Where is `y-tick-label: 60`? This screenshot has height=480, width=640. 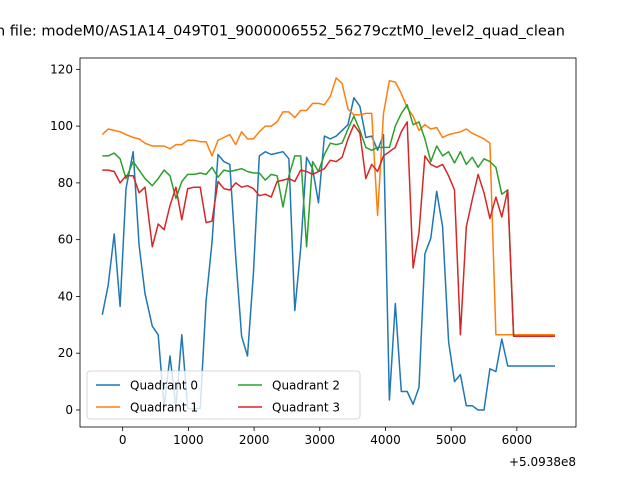 y-tick-label: 60 is located at coordinates (65, 240).